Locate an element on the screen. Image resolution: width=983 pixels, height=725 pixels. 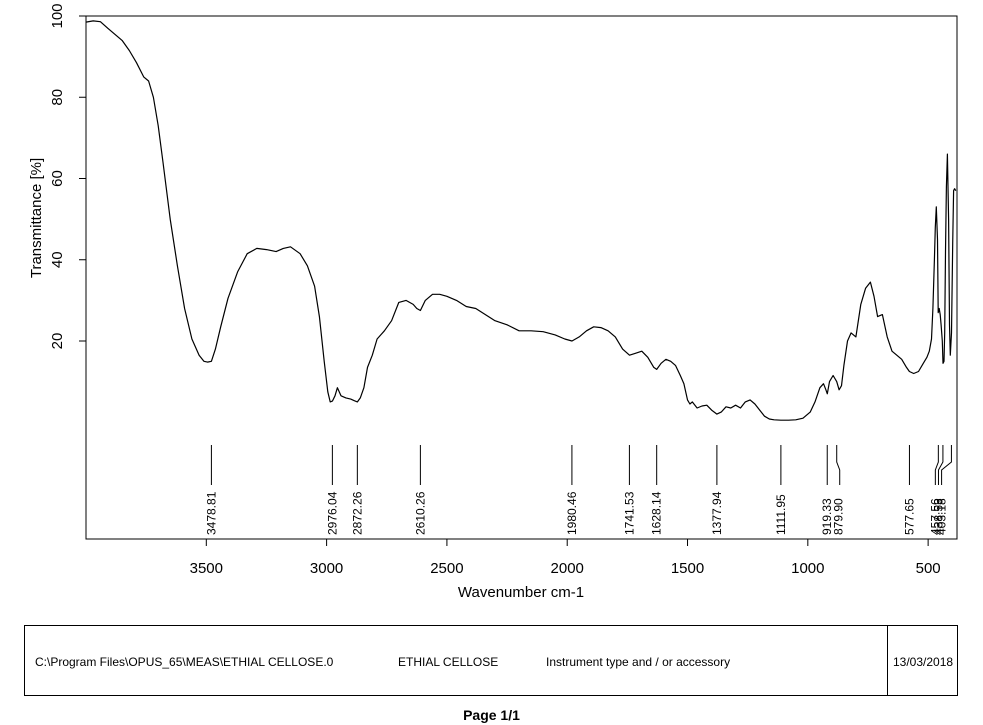
peak-label: 457.56 is located at coordinates (935, 516).